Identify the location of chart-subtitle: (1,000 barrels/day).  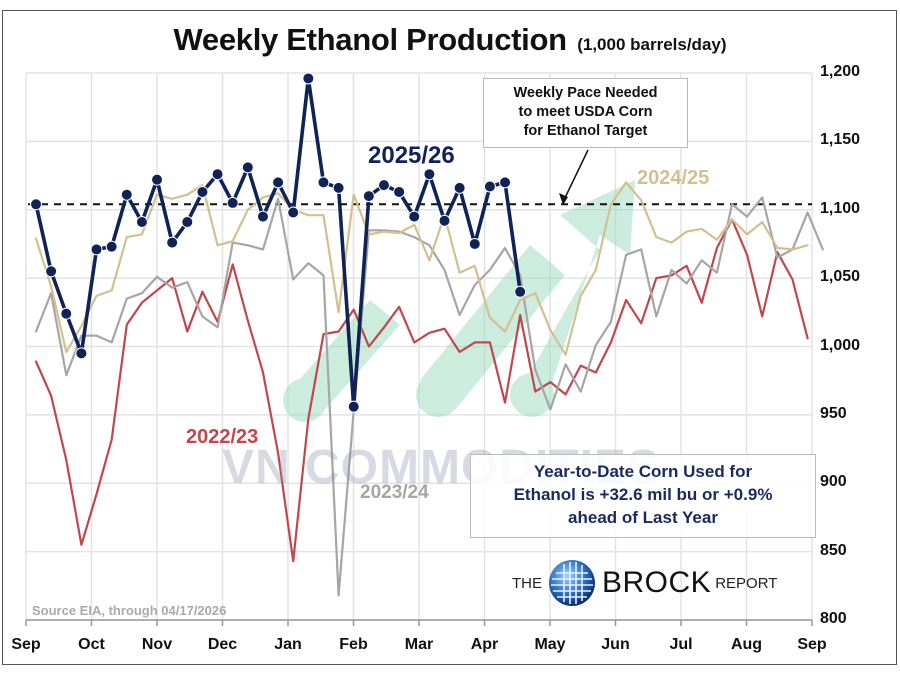
(652, 44).